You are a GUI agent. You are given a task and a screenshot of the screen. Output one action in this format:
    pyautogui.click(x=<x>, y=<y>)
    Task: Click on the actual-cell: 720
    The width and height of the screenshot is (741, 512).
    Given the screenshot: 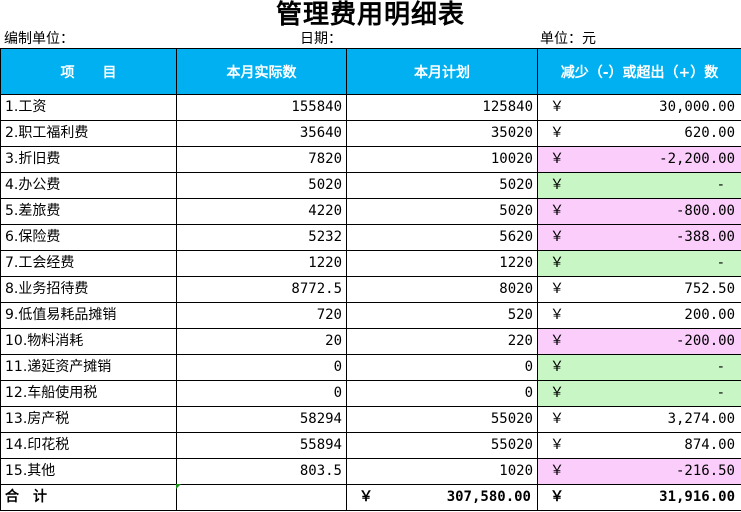 What is the action you would take?
    pyautogui.click(x=261, y=315)
    